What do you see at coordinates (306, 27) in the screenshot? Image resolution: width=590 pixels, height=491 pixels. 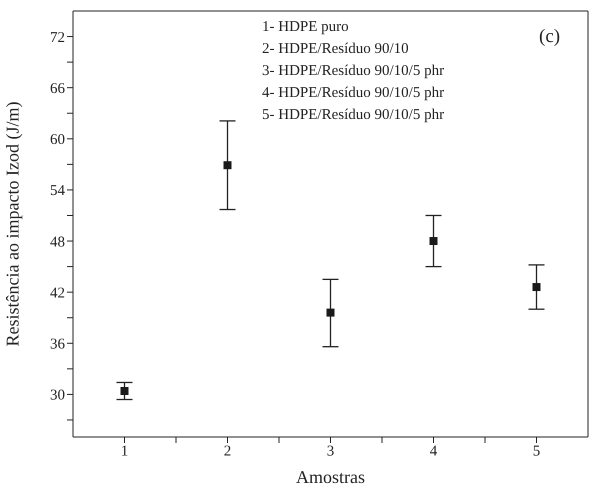 I see `annotation: 1- HDPE puro` at bounding box center [306, 27].